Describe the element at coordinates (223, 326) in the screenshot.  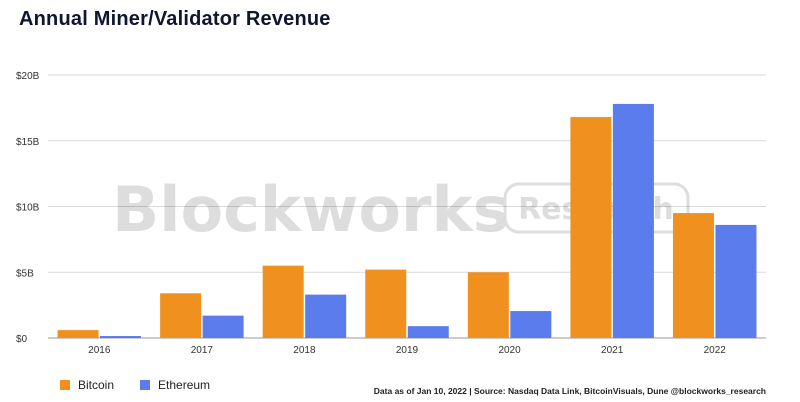
I see `bar-ethereum-2017` at that location.